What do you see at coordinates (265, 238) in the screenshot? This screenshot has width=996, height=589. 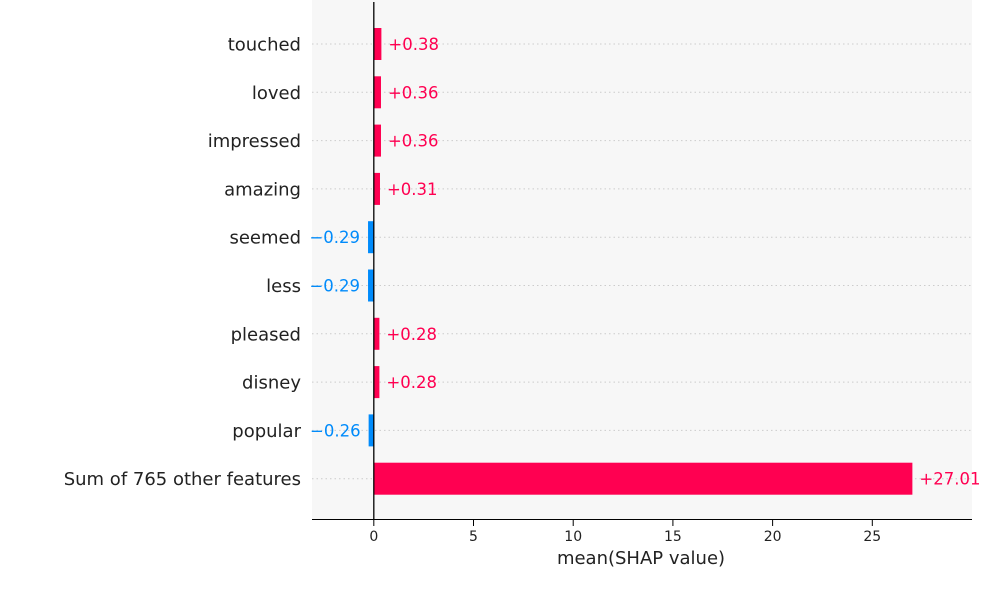 I see `category-label: seemed` at bounding box center [265, 238].